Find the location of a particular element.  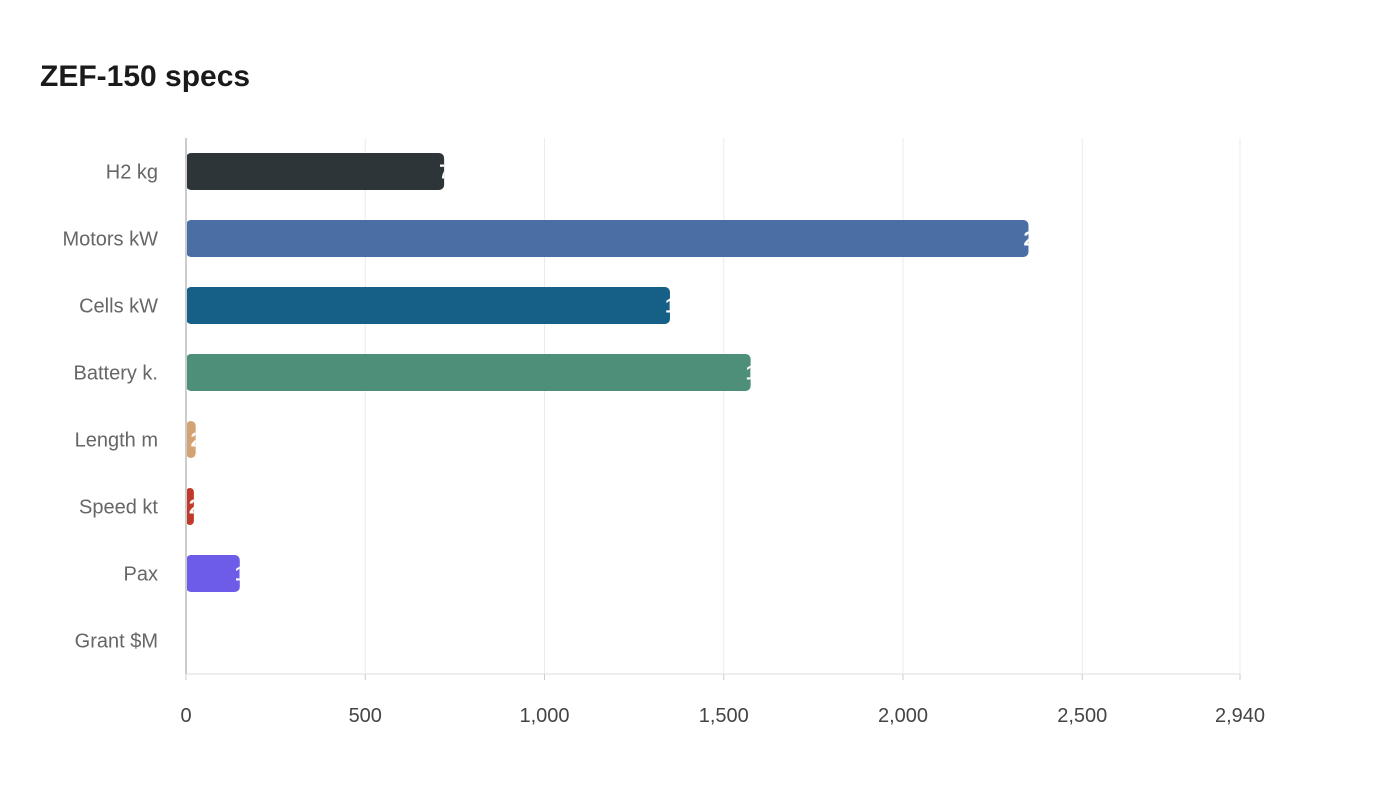

value-label: 2,350 is located at coordinates (1048, 240).